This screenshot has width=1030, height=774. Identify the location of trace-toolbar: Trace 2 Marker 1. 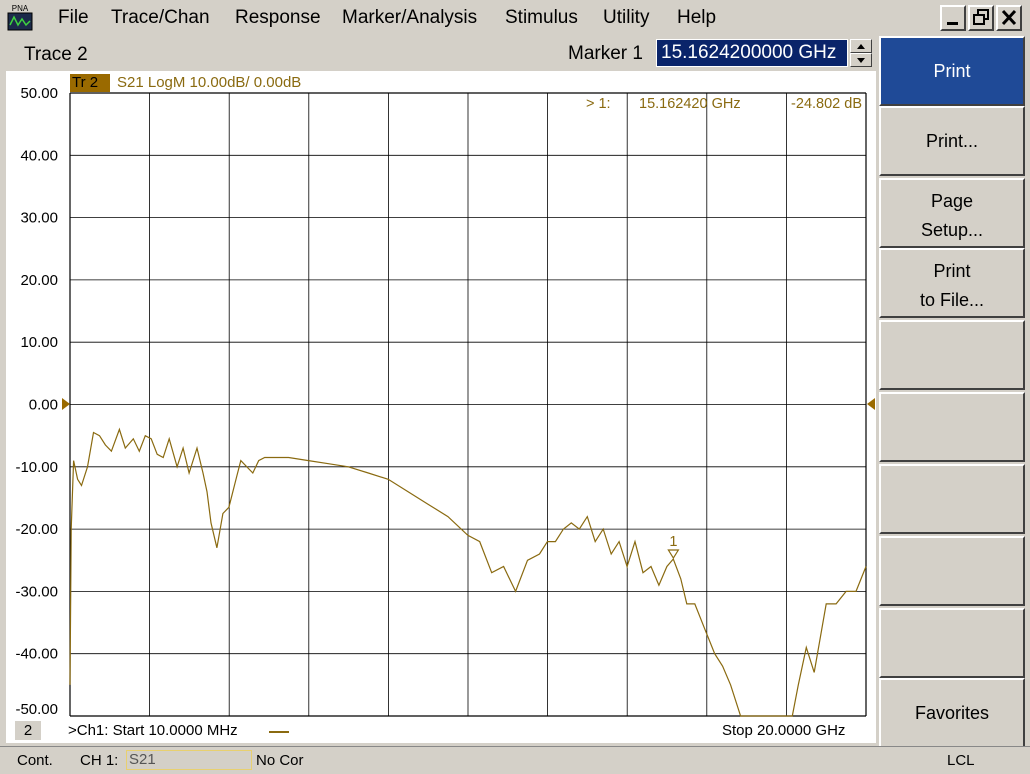
(443, 53).